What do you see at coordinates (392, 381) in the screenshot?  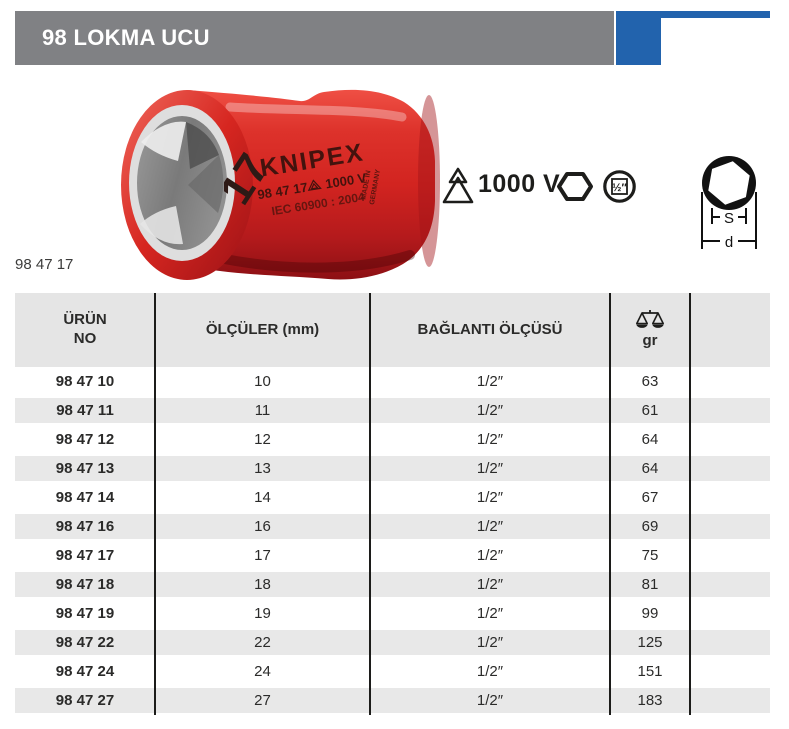 I see `table-row: 98 47 10 10 1/2″ 63` at bounding box center [392, 381].